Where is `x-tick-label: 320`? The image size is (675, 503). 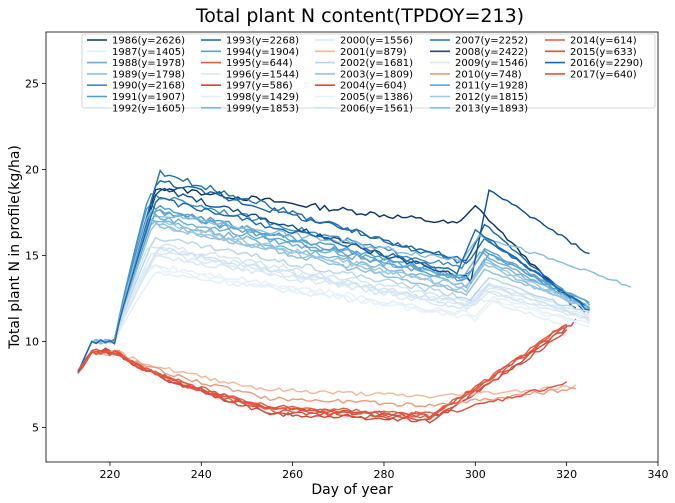 x-tick-label: 320 is located at coordinates (566, 474).